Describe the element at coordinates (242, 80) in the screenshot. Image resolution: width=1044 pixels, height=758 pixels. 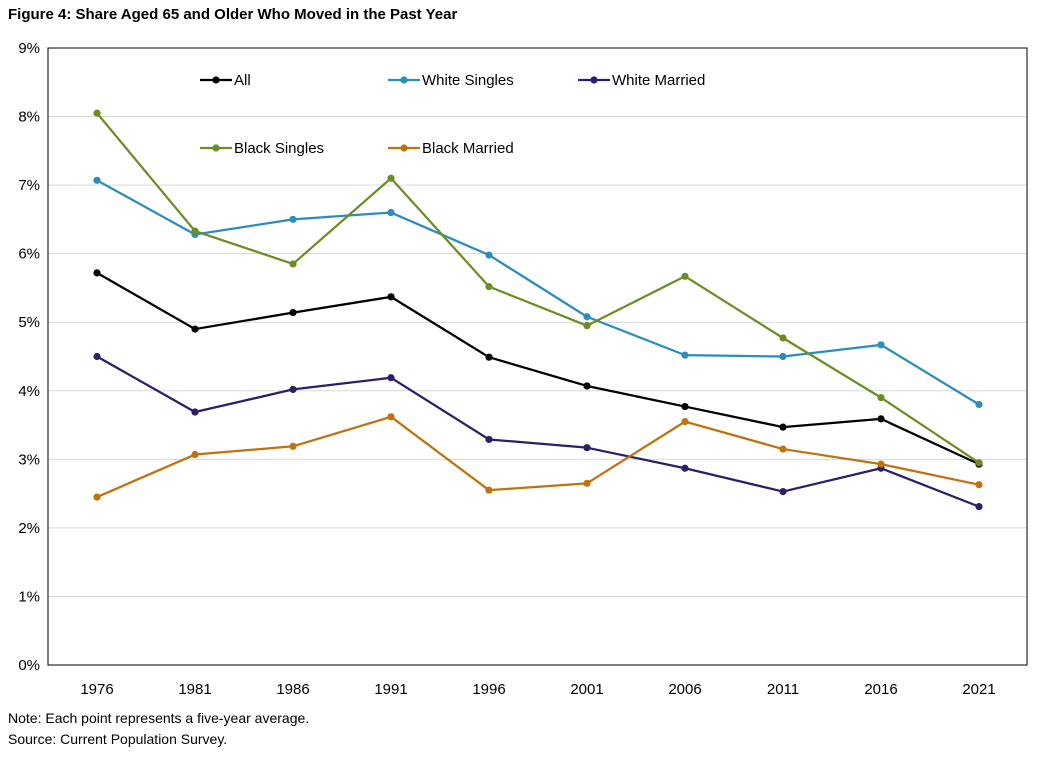
I see `legend-label: All` at that location.